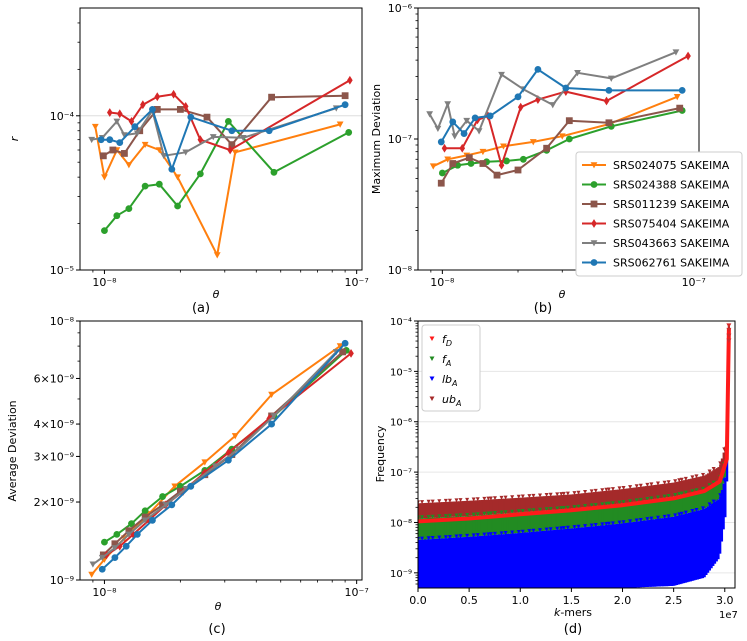 Image resolution: width=747 pixels, height=641 pixels. What do you see at coordinates (54, 502) in the screenshot?
I see `y-tick-label: 2×10⁻⁹` at bounding box center [54, 502].